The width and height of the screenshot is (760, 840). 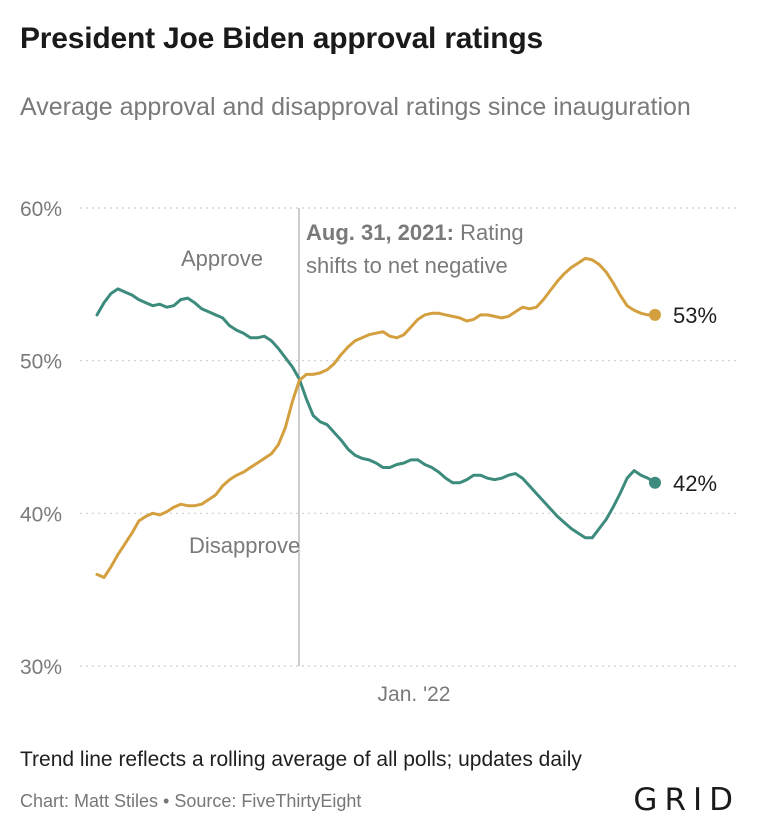 I want to click on annotation-date: Aug. 31, 2021:, so click(x=380, y=232).